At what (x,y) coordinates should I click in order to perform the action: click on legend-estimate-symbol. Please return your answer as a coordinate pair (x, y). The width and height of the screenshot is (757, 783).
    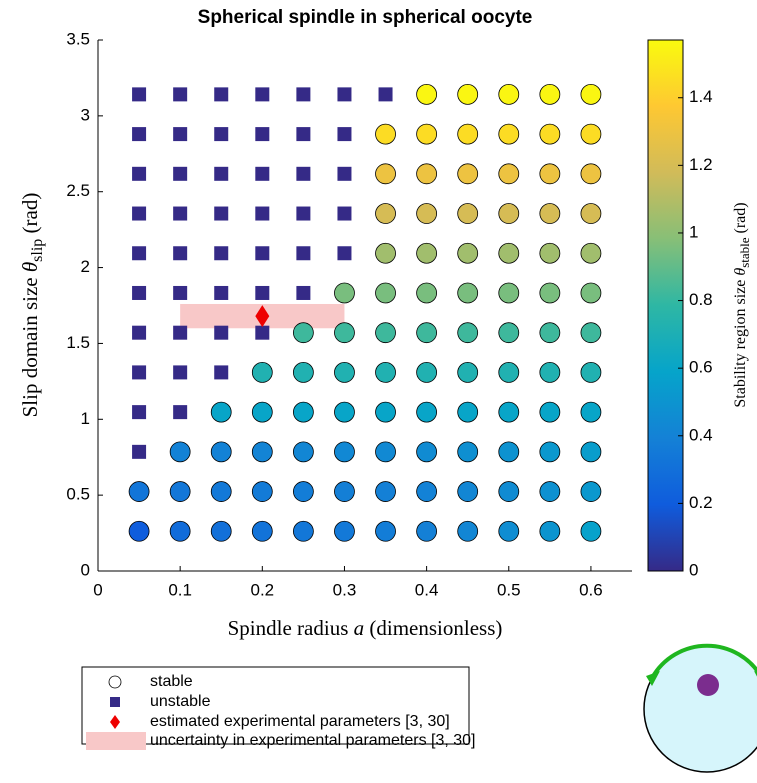
    Looking at the image, I should click on (115, 722).